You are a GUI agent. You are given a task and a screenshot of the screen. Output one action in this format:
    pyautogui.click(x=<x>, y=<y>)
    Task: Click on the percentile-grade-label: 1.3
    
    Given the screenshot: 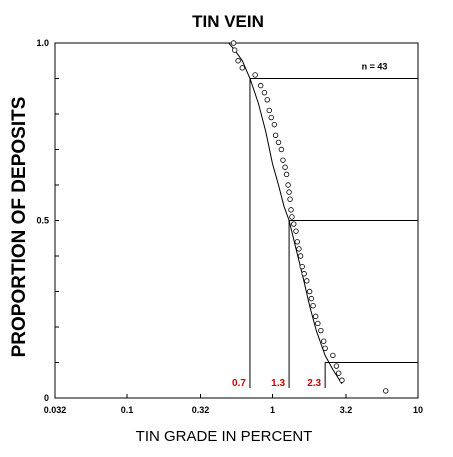 What is the action you would take?
    pyautogui.click(x=278, y=383)
    